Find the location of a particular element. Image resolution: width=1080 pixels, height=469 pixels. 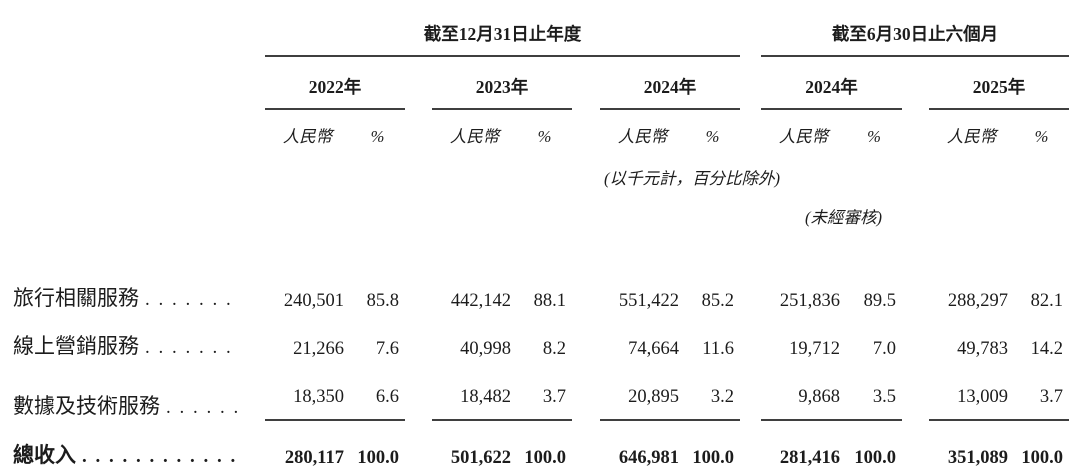

period-header-annual: 截至12月31日止年度 is located at coordinates (502, 28).